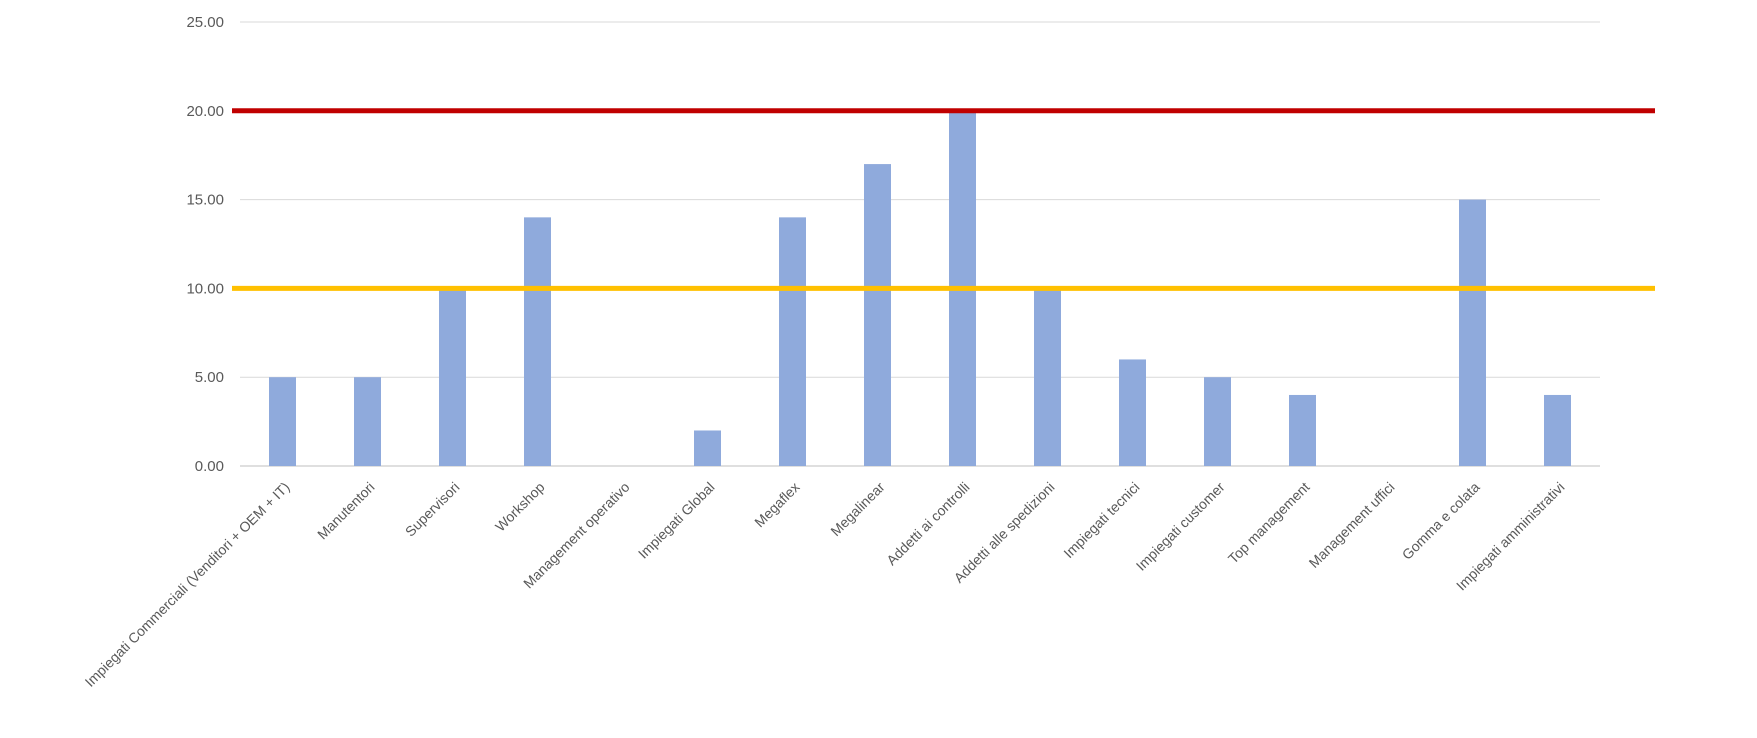 This screenshot has height=738, width=1757. I want to click on y-tick-label: 15.00, so click(205, 200).